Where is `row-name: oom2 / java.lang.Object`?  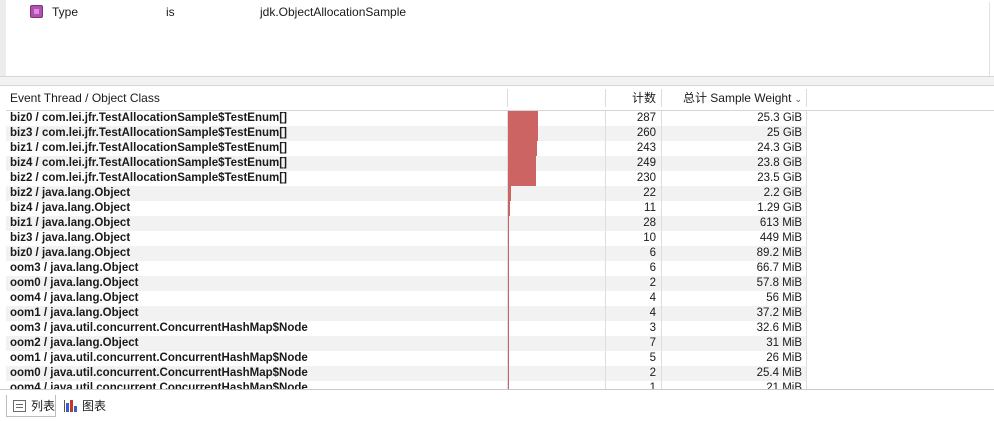
row-name: oom2 / java.lang.Object is located at coordinates (74, 343).